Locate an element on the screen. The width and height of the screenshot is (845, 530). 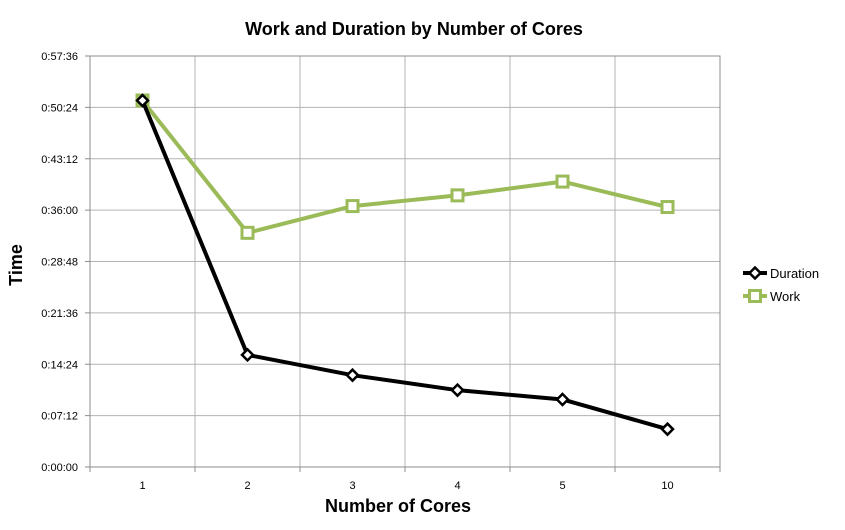
y-tick-label: 0:43:12 is located at coordinates (59, 160).